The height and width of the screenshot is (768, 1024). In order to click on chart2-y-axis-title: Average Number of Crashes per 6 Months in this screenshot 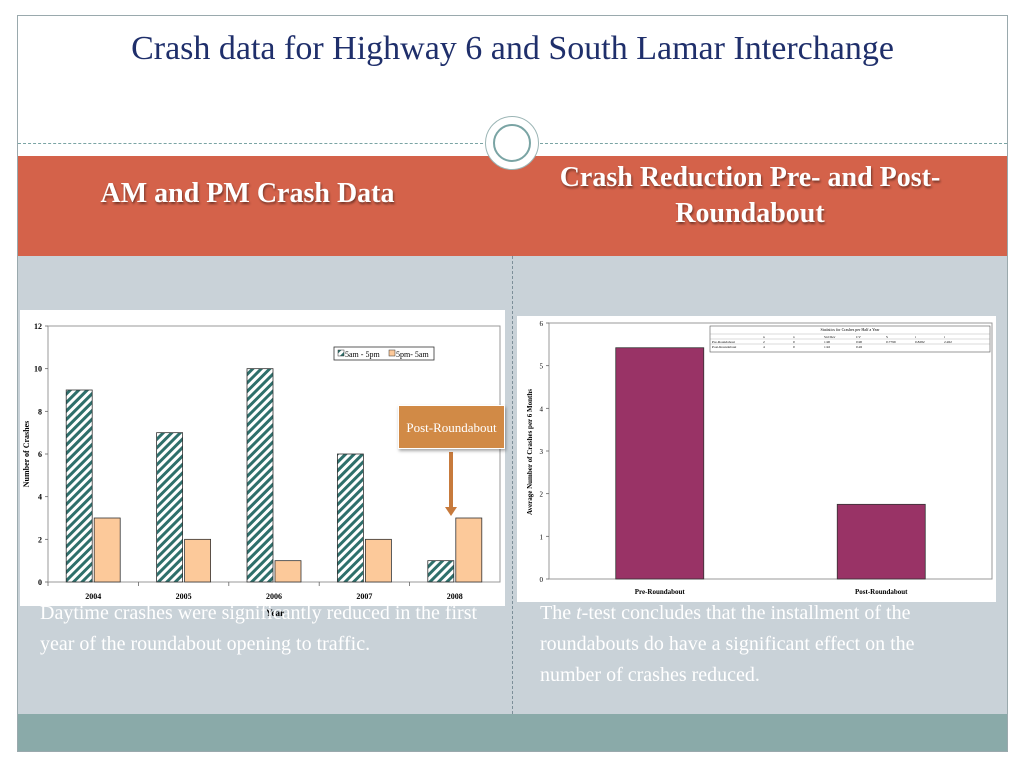, I will do `click(530, 452)`.